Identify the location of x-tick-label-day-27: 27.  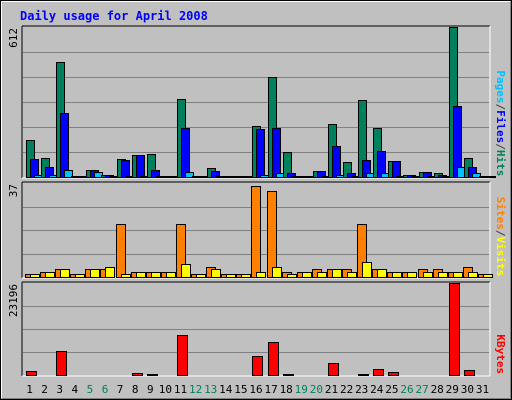
(421, 389).